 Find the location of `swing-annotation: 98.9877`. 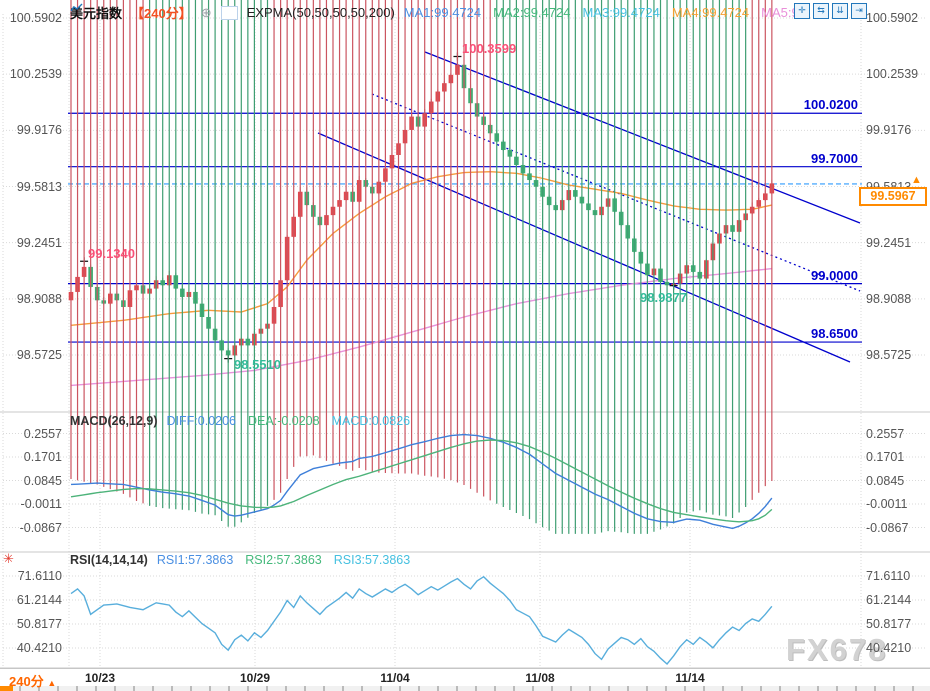

swing-annotation: 98.9877 is located at coordinates (663, 297).